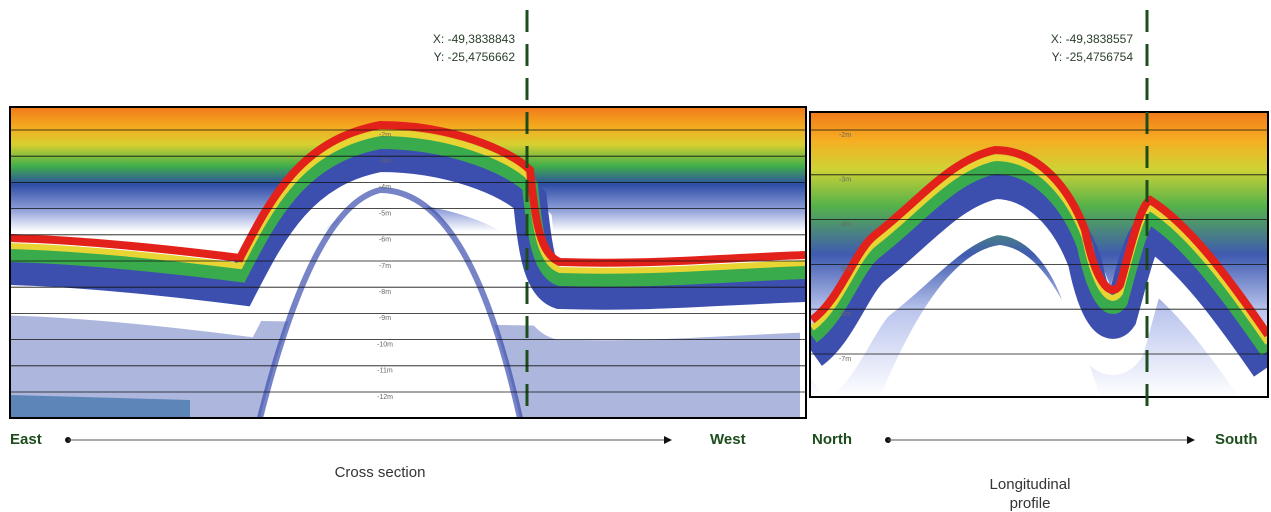 This screenshot has height=512, width=1271. Describe the element at coordinates (474, 39) in the screenshot. I see `coordinate-x: X: -49,3838843` at that location.